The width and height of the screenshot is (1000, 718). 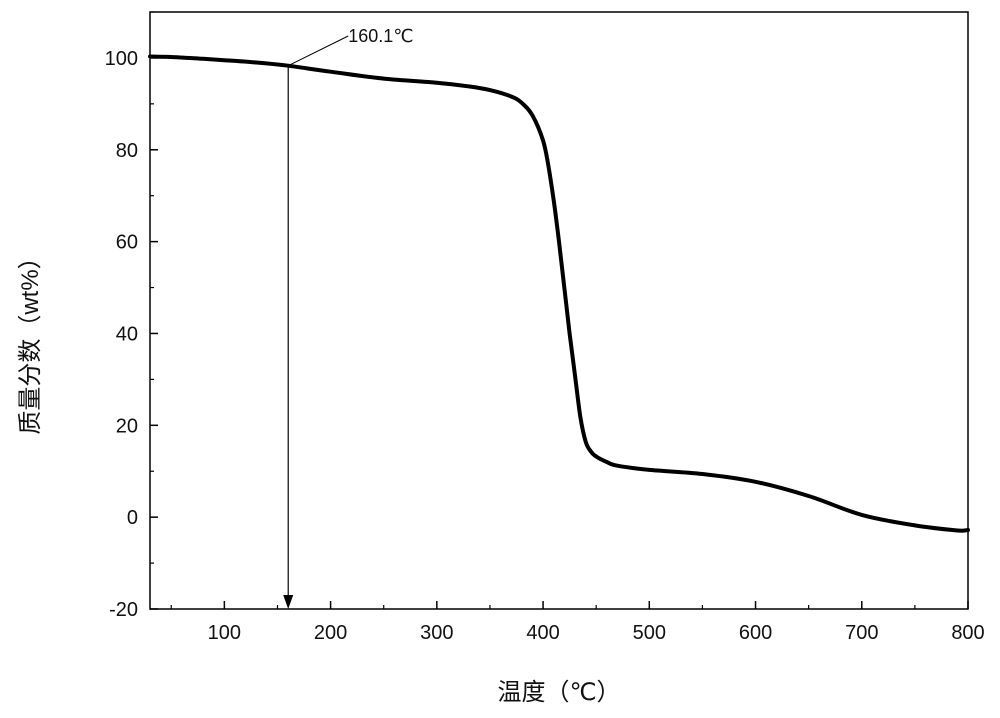 I want to click on y-axis-ticks: -20 0 20 40 60 80 100, so click(x=131, y=316).